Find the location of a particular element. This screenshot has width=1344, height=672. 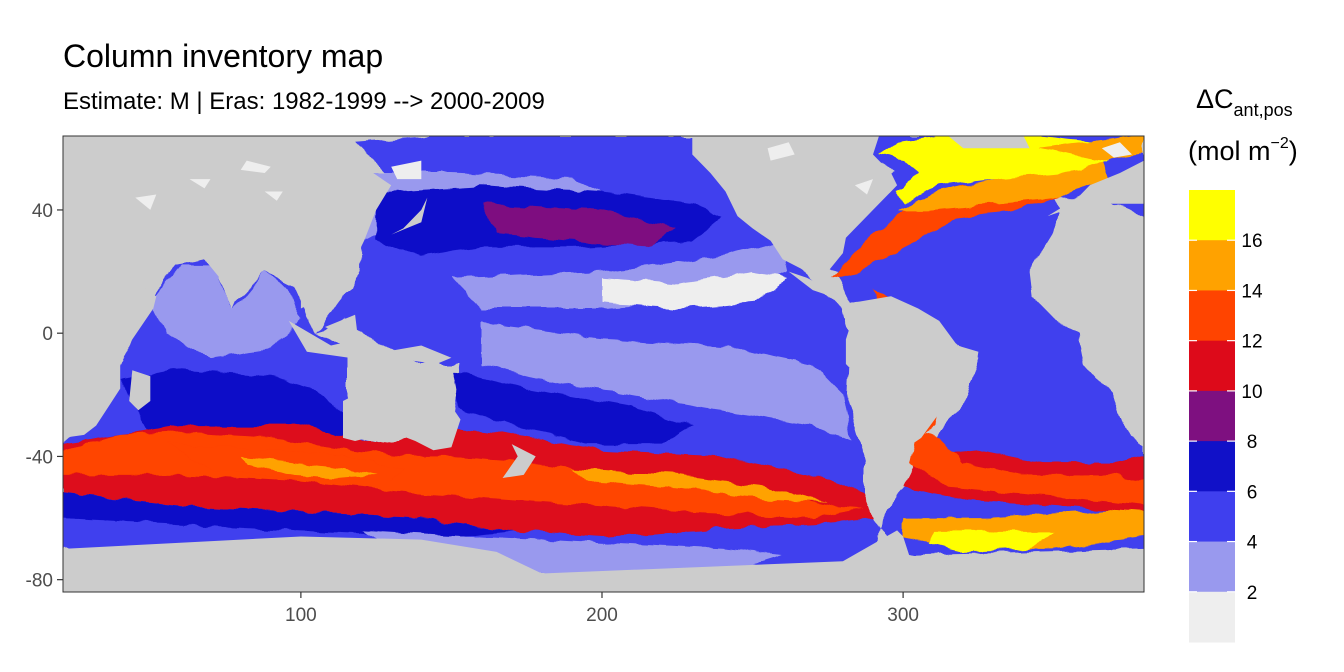

land-greenland is located at coordinates (989, 142).